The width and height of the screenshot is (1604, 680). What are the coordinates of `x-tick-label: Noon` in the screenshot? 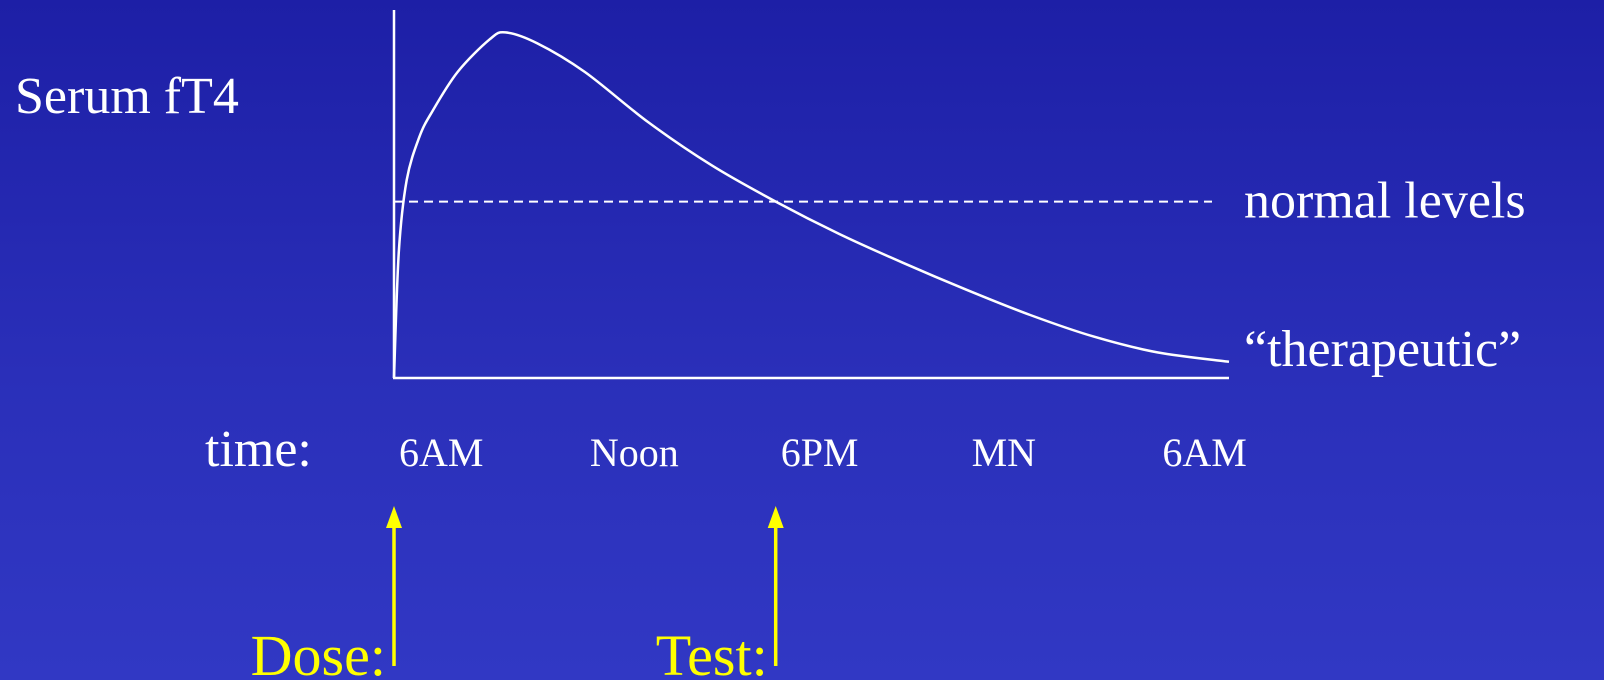 It's located at (634, 452).